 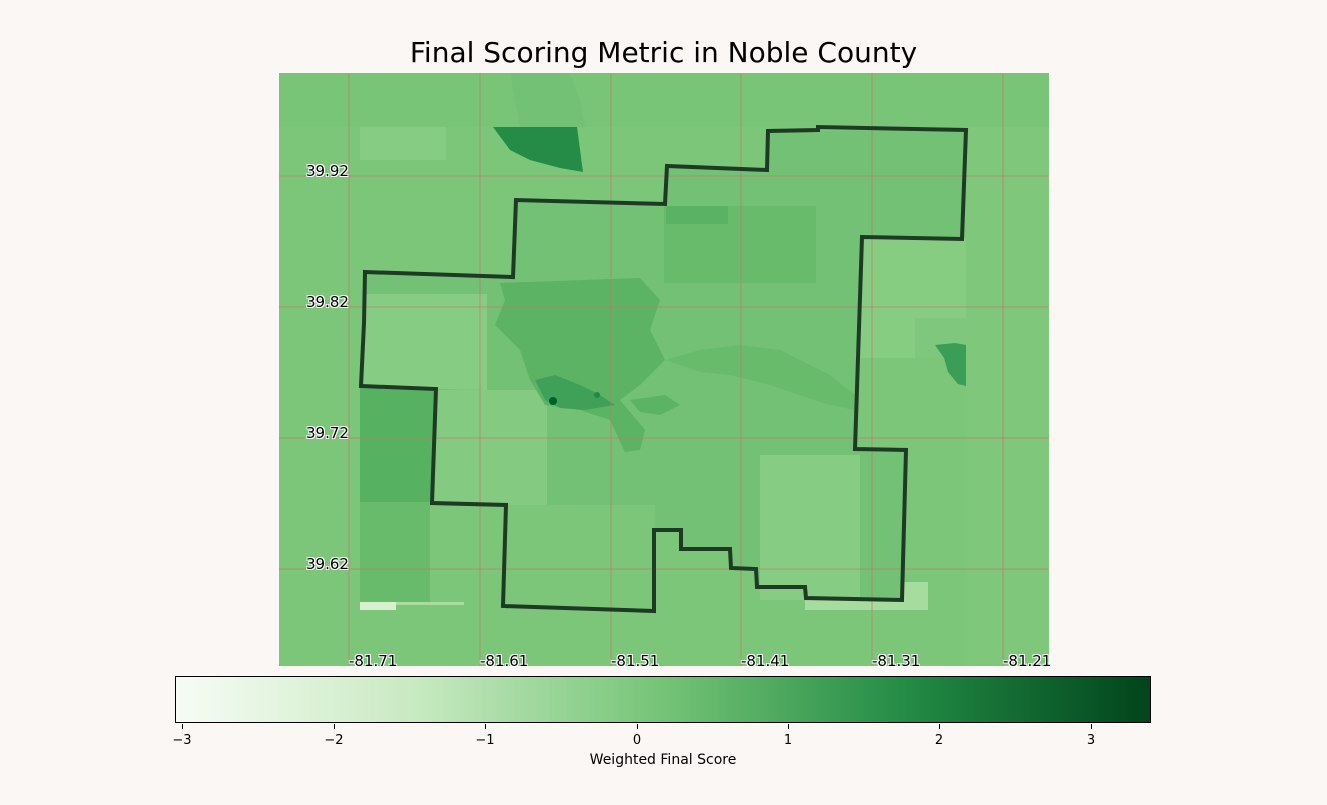 What do you see at coordinates (182, 740) in the screenshot?
I see `colorbar-tick-label: −3` at bounding box center [182, 740].